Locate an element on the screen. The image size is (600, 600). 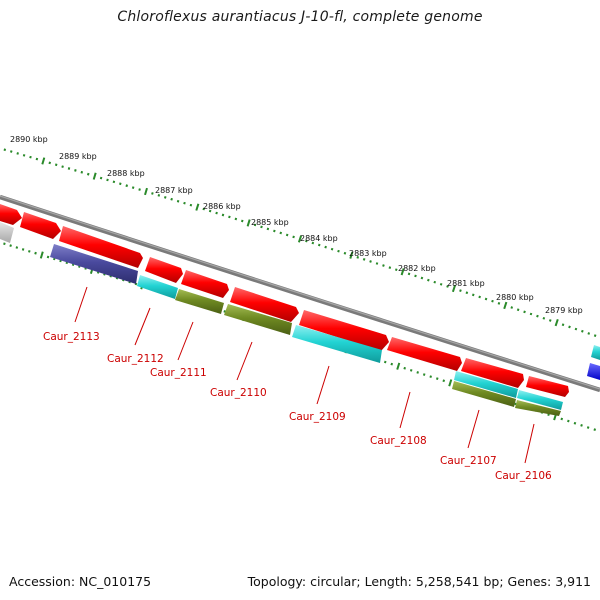
scale-tick-label: 2879 kbp is located at coordinates (564, 310).